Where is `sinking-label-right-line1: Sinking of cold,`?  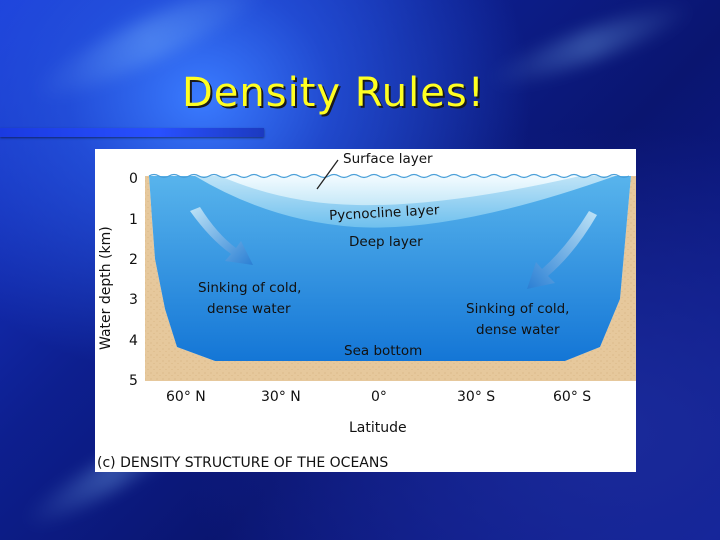
sinking-label-right-line1: Sinking of cold, is located at coordinates (517, 309).